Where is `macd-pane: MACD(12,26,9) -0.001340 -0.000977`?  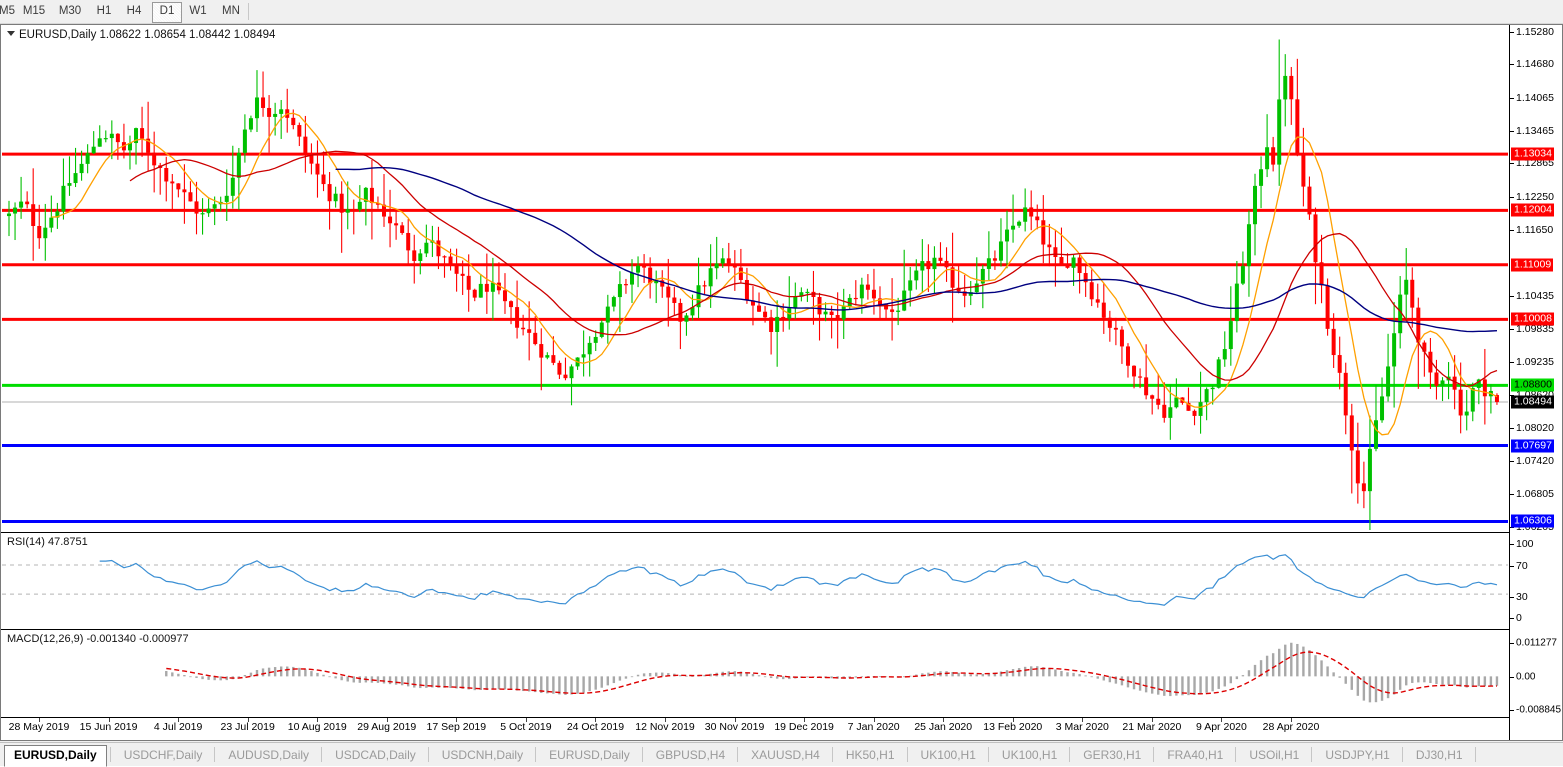 macd-pane: MACD(12,26,9) -0.001340 -0.000977 is located at coordinates (781, 674).